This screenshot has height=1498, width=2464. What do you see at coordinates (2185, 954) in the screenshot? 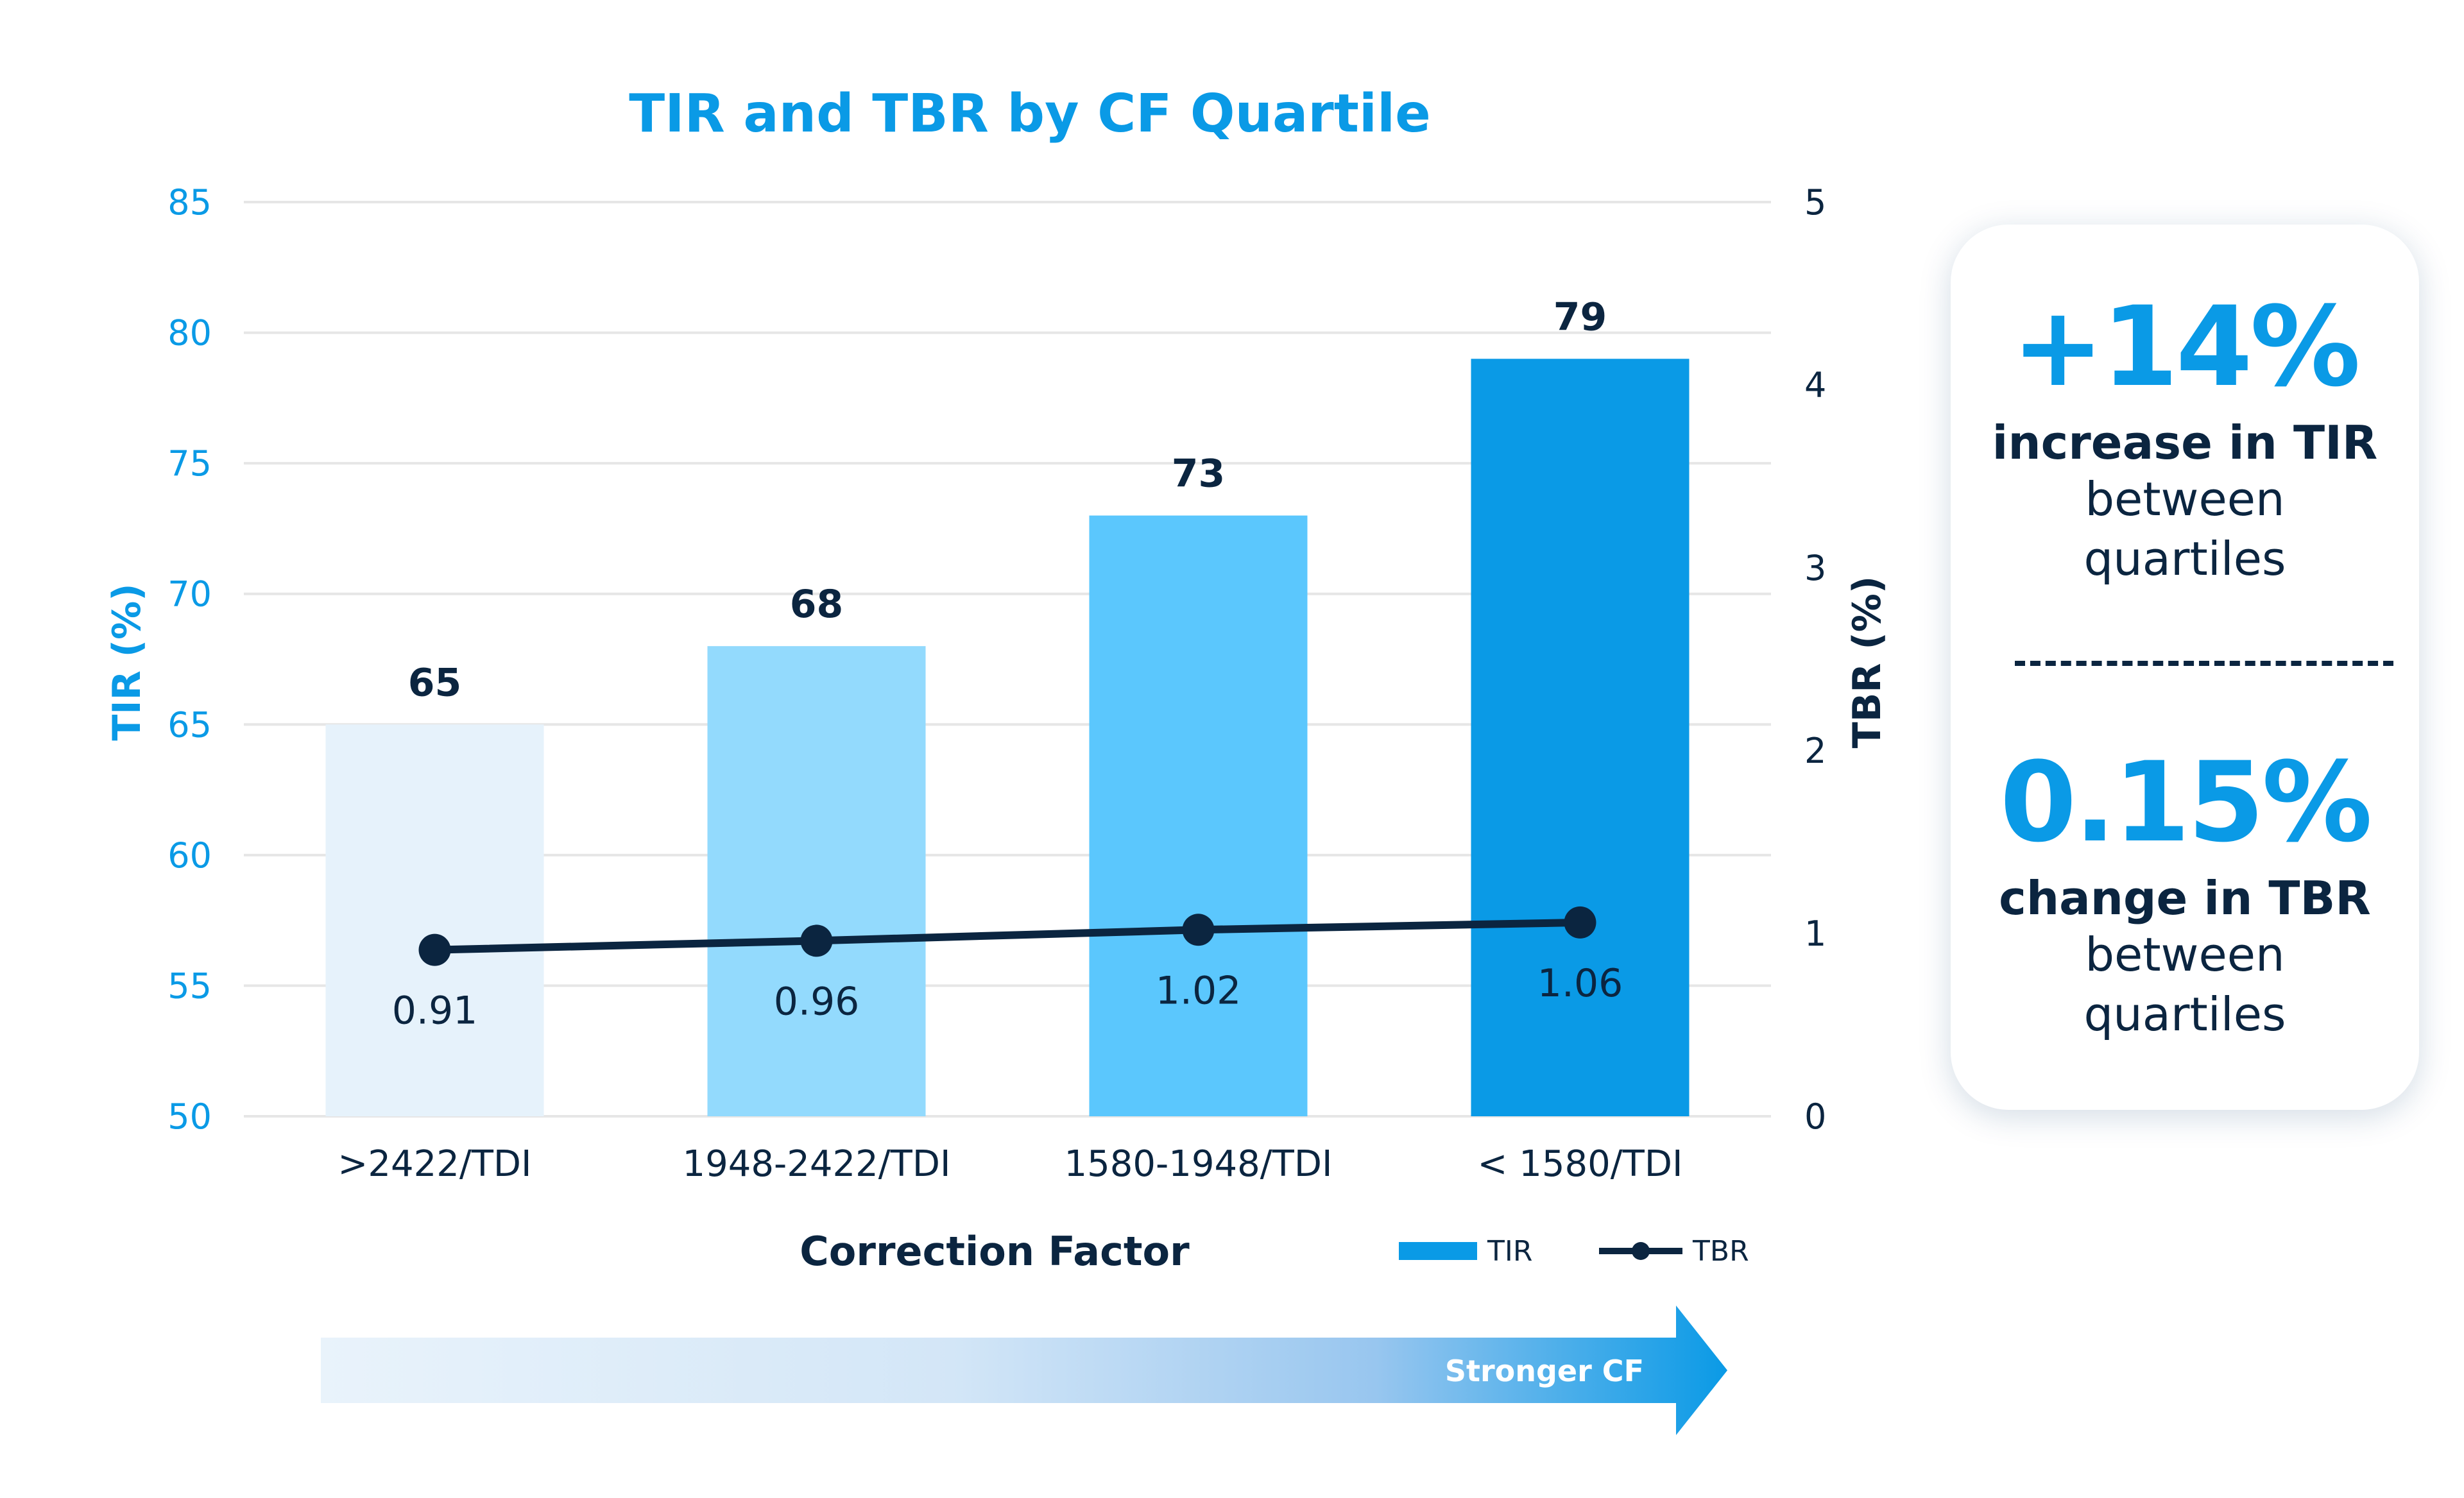
I see `tbr-change-sub-1: between` at bounding box center [2185, 954].